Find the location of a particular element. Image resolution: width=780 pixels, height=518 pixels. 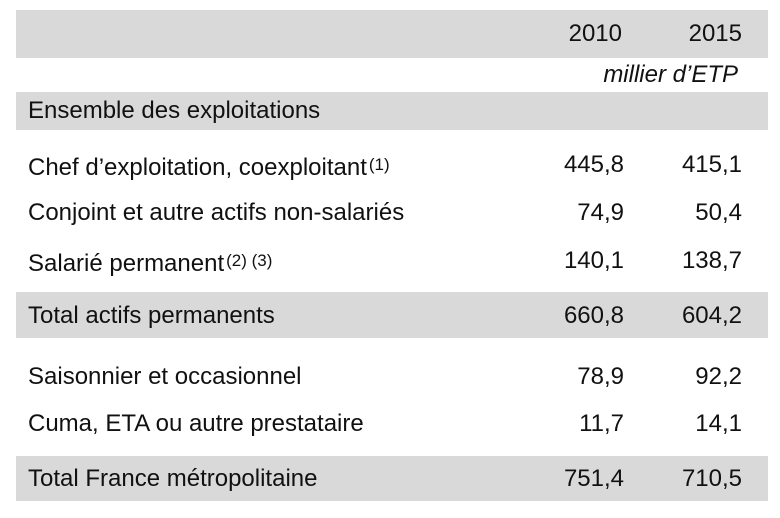

value-2010: 445,8 is located at coordinates (593, 164).